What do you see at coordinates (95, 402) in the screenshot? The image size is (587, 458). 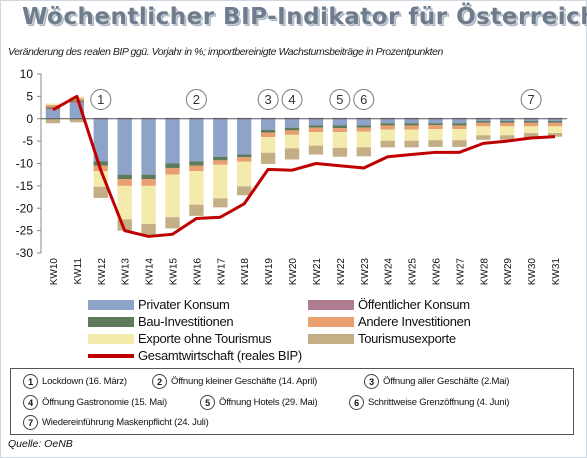 I see `event-4: 4 Öffnung Gastronomie (15. Mai)` at bounding box center [95, 402].